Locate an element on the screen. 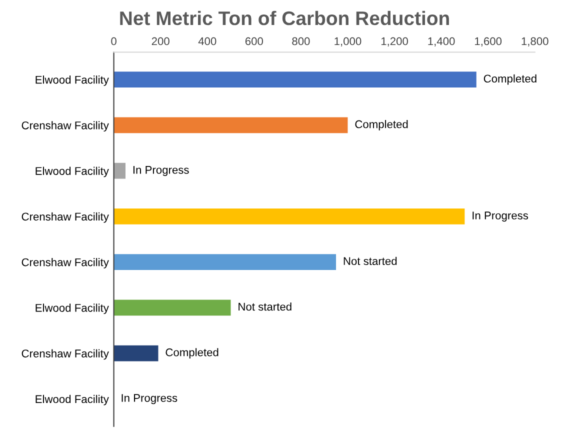 This screenshot has height=435, width=569. x-tick-label: 200 is located at coordinates (161, 41).